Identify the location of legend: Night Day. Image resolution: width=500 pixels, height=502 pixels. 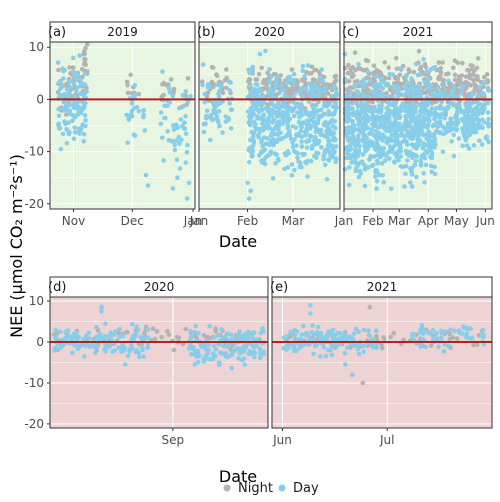
(271, 488).